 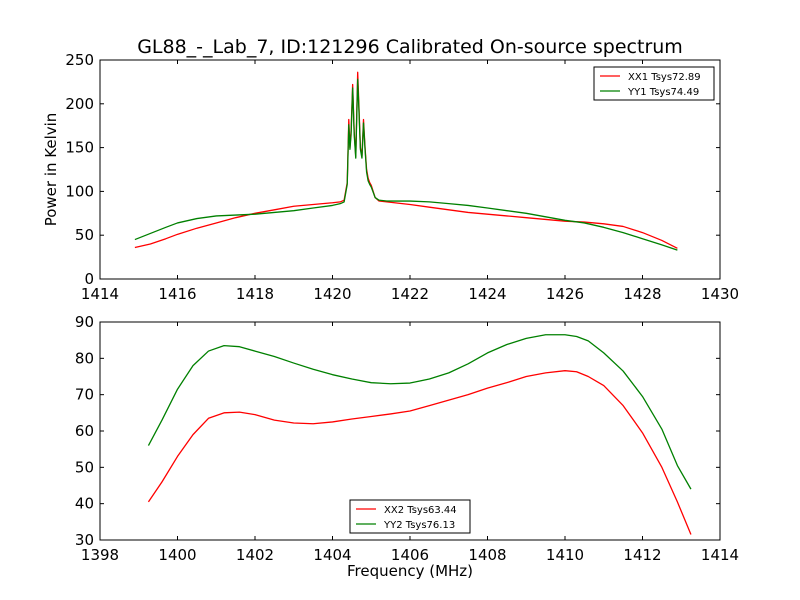 I want to click on x-tick-label: 1406, so click(x=410, y=555).